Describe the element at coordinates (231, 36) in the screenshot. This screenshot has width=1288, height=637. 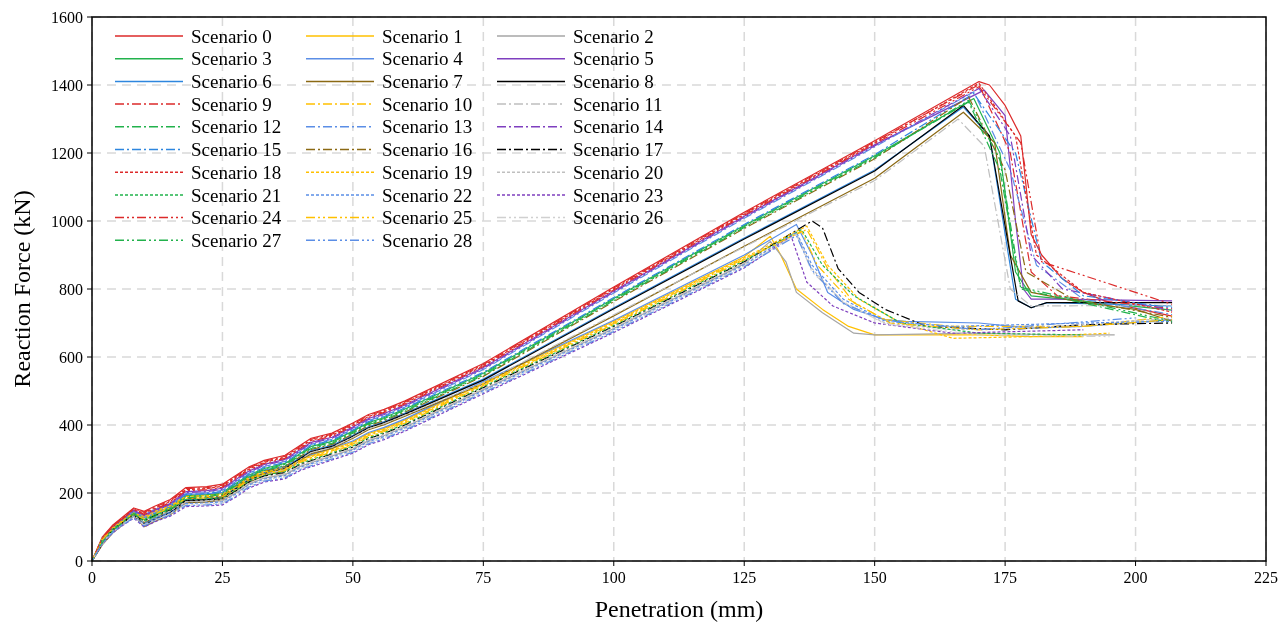
I see `legend-label: Scenario 0` at that location.